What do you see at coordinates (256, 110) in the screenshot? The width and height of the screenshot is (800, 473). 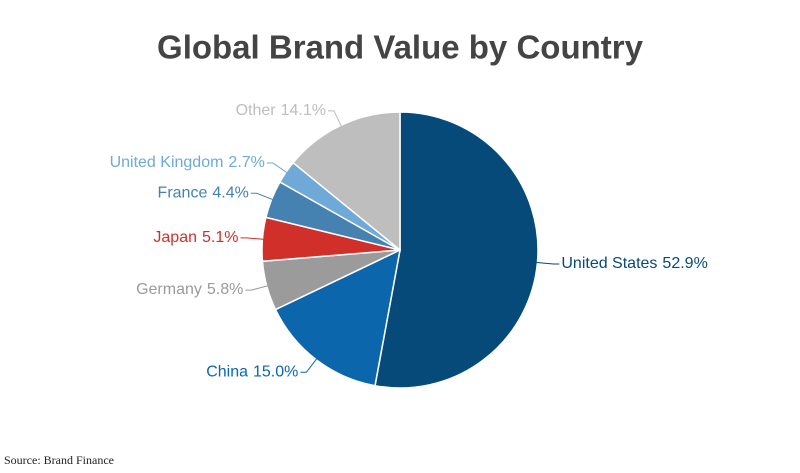 I see `slice-category: Other` at bounding box center [256, 110].